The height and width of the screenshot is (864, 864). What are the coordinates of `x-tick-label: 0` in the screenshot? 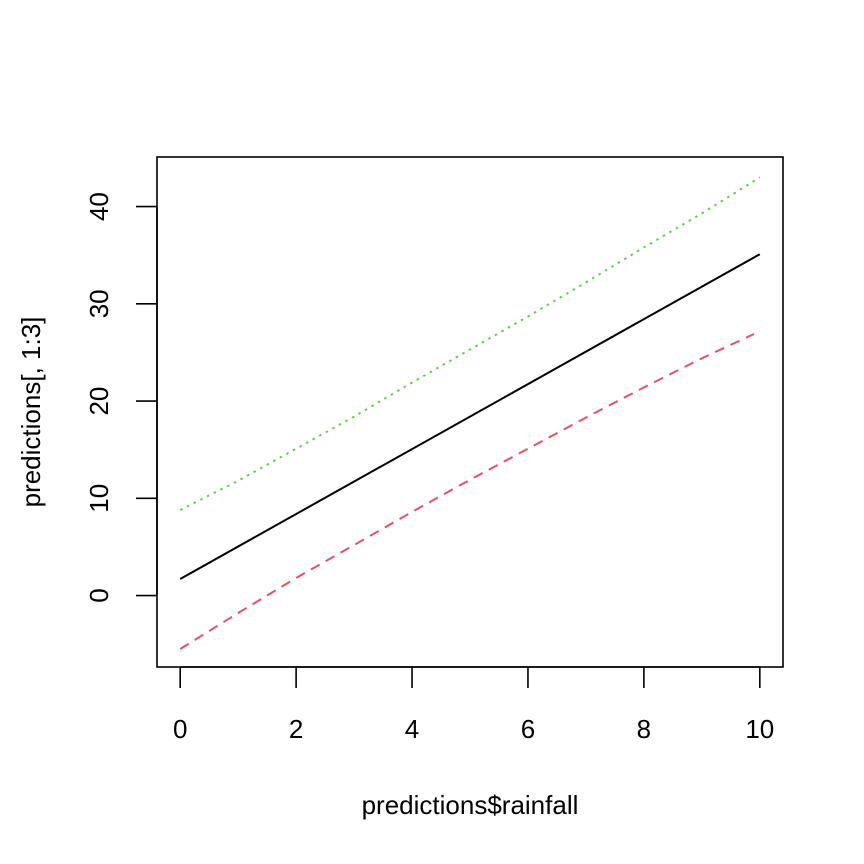 It's located at (180, 729).